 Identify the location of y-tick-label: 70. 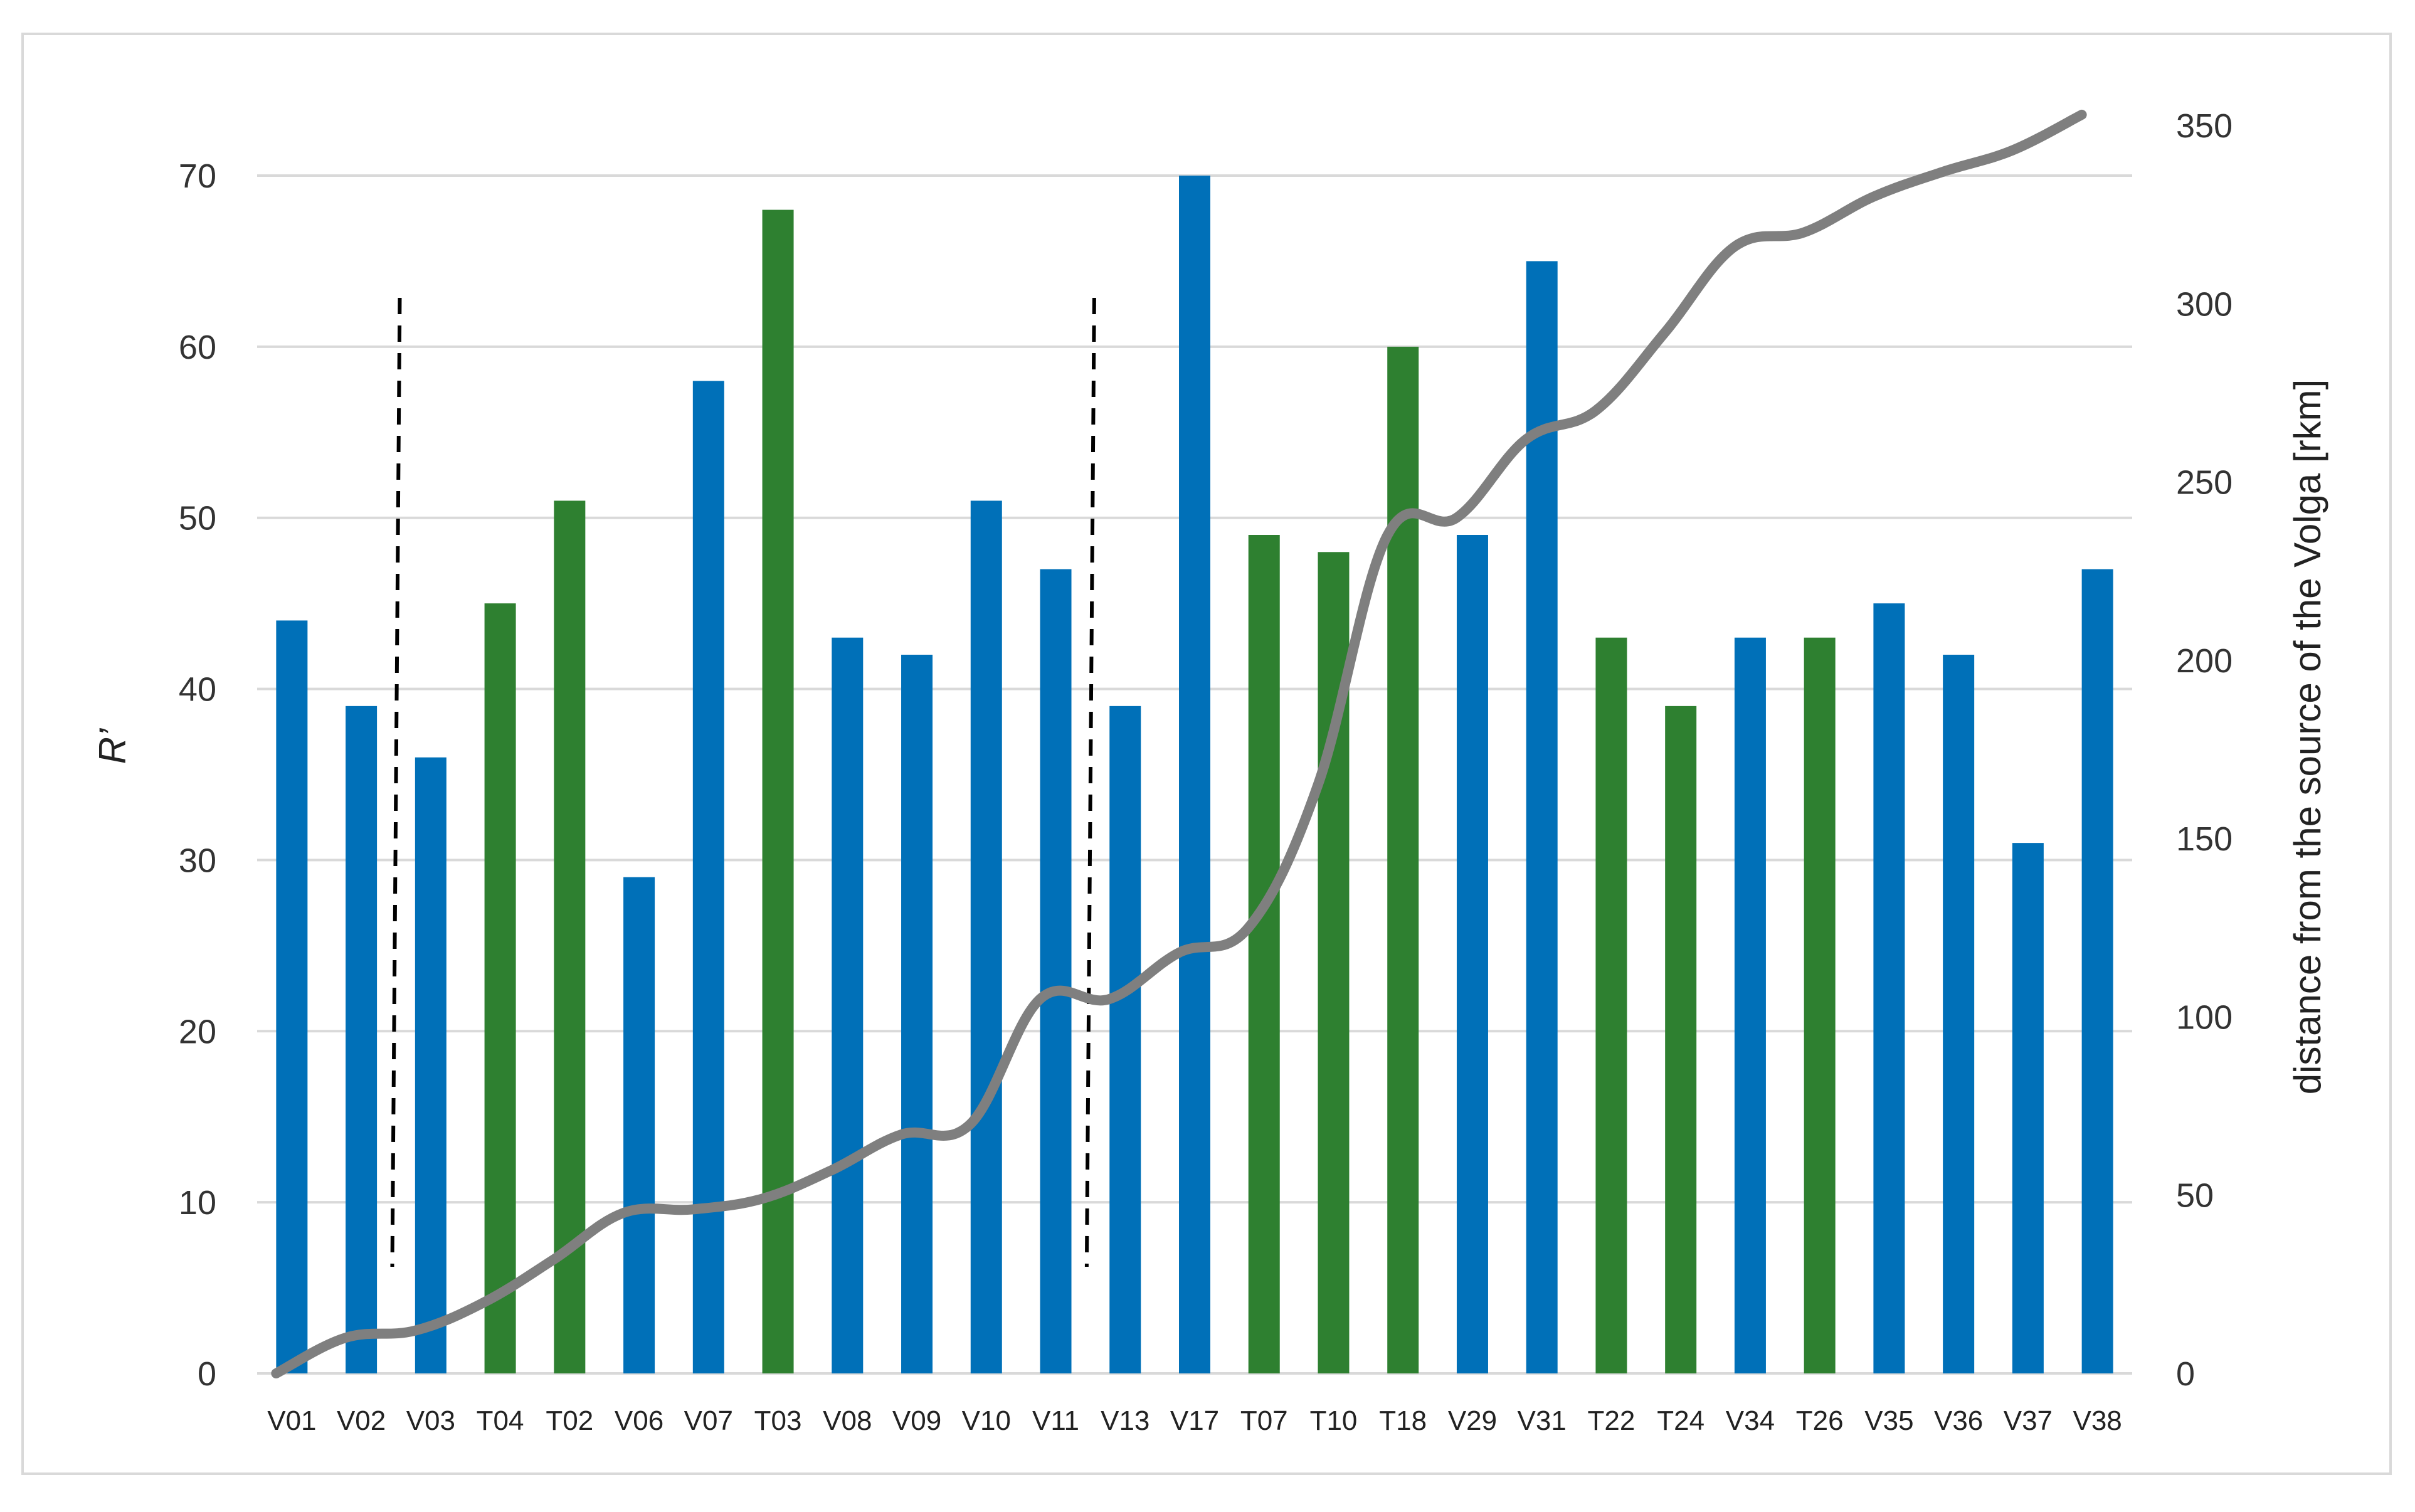
(197, 176).